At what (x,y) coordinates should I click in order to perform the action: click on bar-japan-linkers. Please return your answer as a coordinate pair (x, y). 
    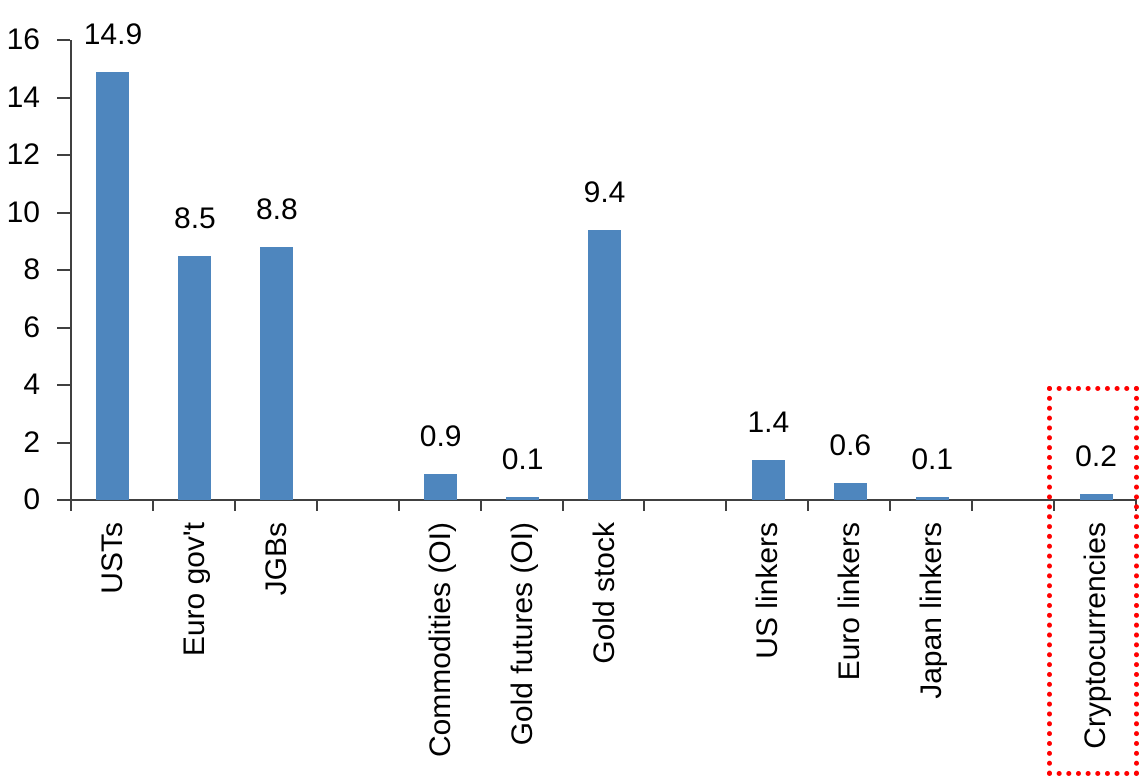
    Looking at the image, I should click on (932, 498).